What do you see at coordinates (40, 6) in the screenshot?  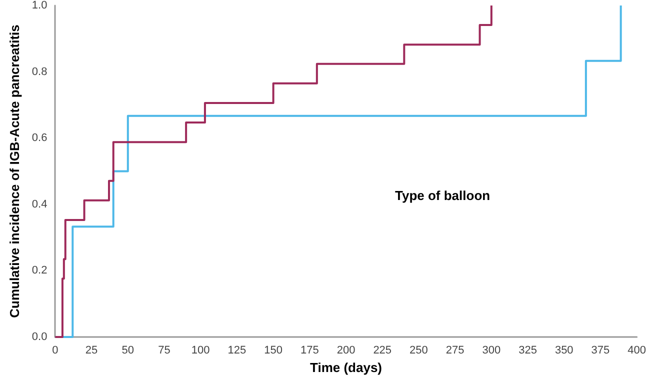 I see `y-tick-label: 1.0` at bounding box center [40, 6].